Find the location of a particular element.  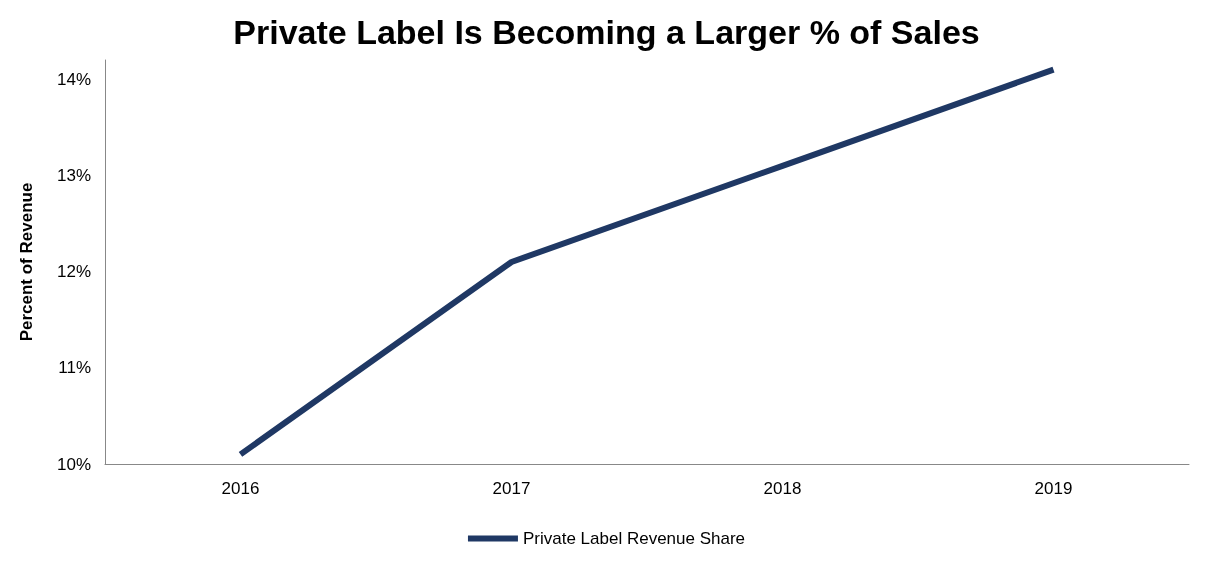

x-tick-label: 2017 is located at coordinates (511, 488).